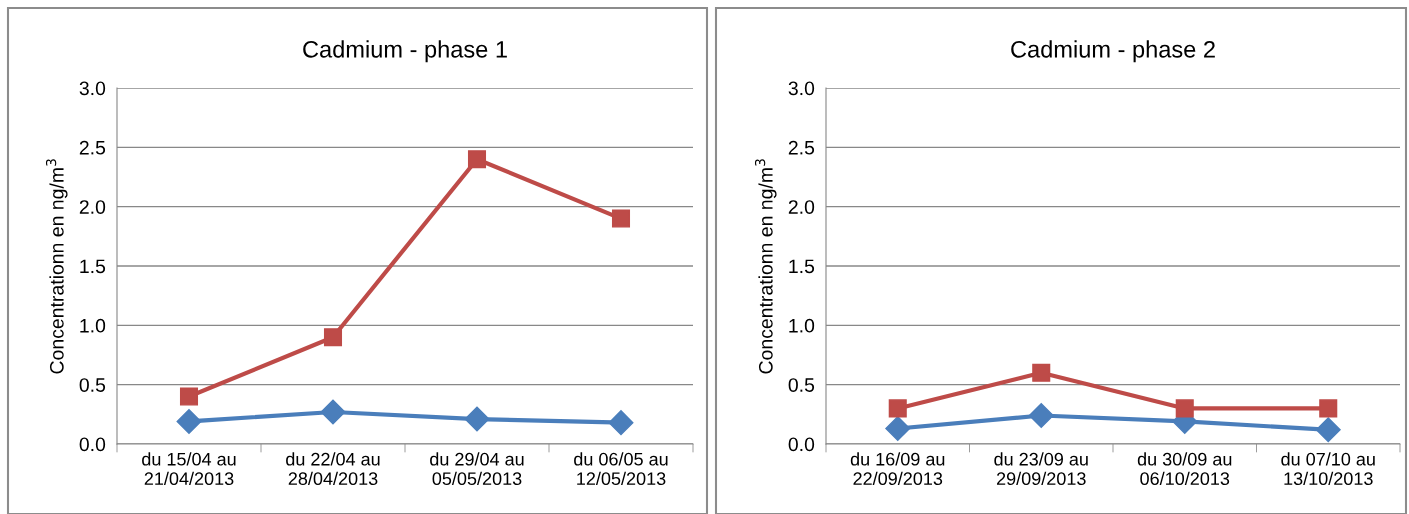 The image size is (1409, 514). I want to click on x-tick-label: du 22/04 au 28/04/2013, so click(333, 469).